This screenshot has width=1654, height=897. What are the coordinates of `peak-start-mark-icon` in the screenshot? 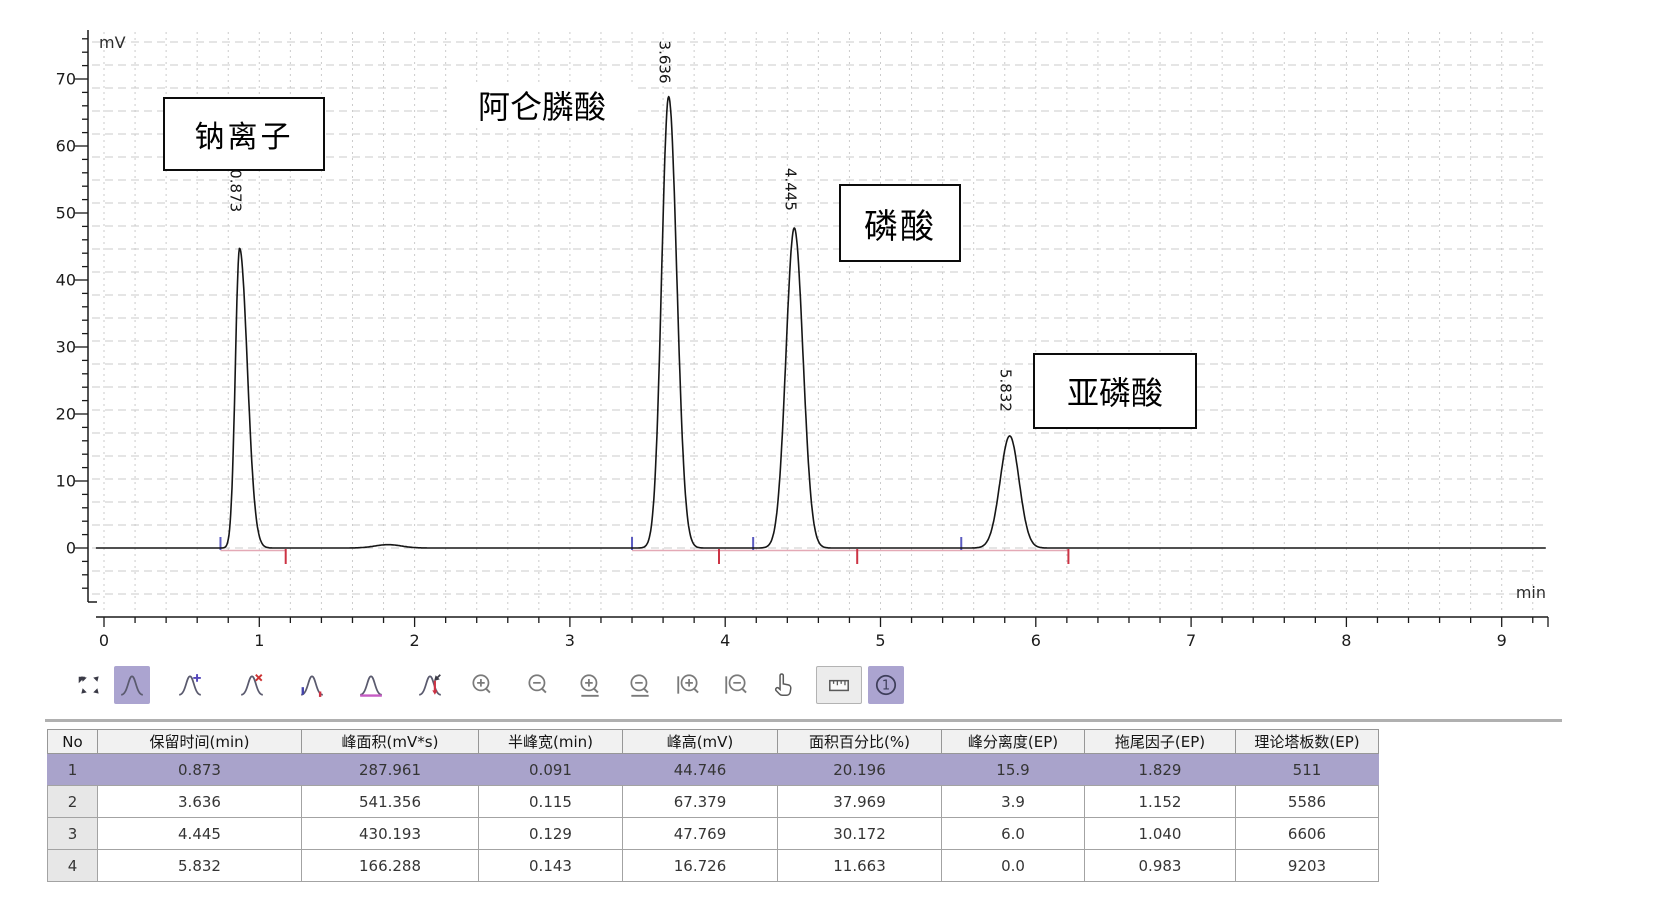 It's located at (312, 686).